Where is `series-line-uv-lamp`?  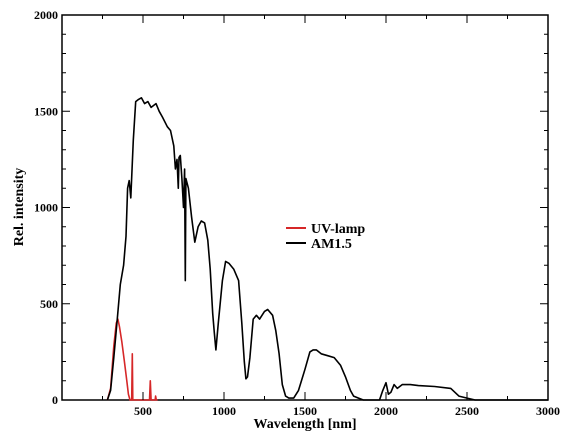
series-line-uv-lamp is located at coordinates (132, 359).